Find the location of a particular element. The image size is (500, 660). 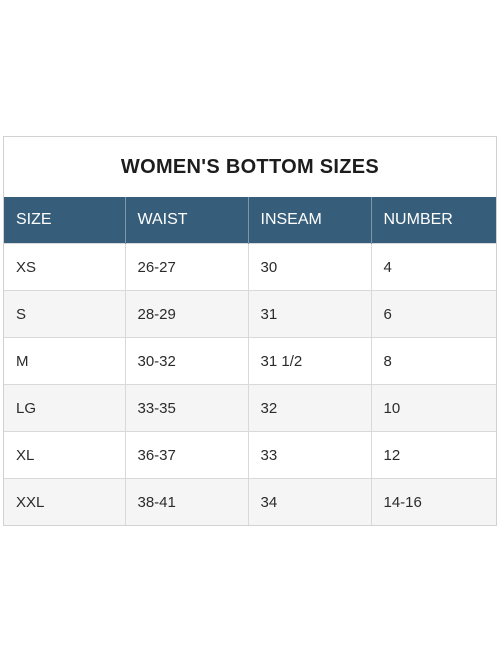

cell-number: 14-16 is located at coordinates (433, 501).